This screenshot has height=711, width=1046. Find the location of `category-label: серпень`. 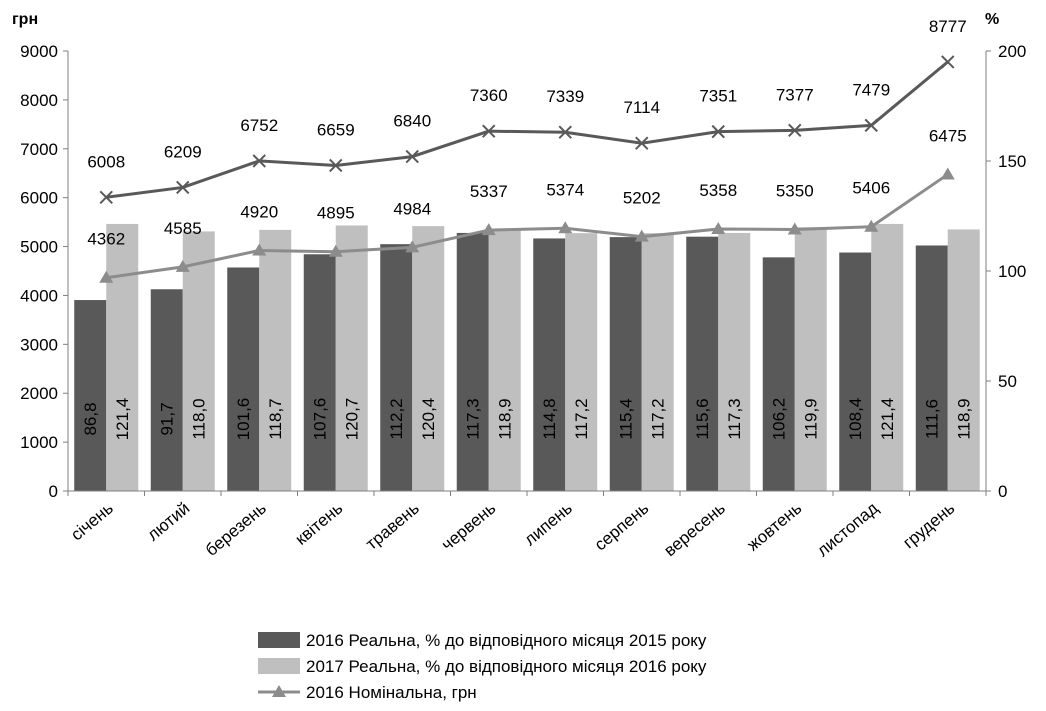

category-label: серпень is located at coordinates (622, 526).